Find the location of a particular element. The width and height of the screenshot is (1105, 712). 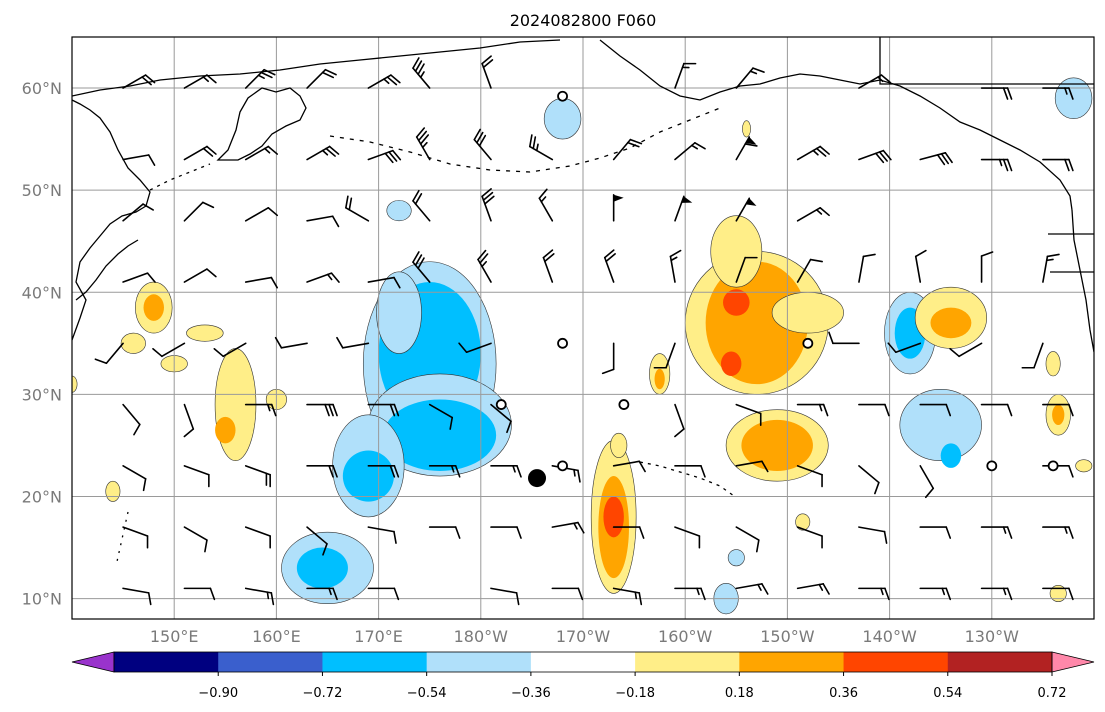

coastline-japan is located at coordinates (107, 270).